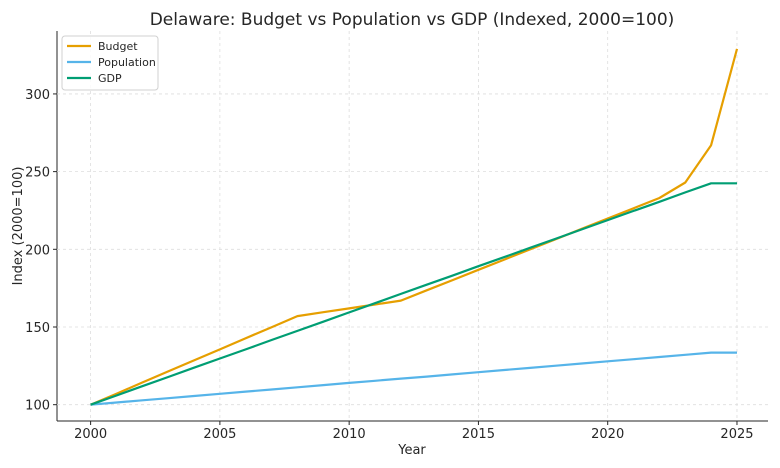 The height and width of the screenshot is (468, 780). I want to click on y-tick-label: 250, so click(37, 173).